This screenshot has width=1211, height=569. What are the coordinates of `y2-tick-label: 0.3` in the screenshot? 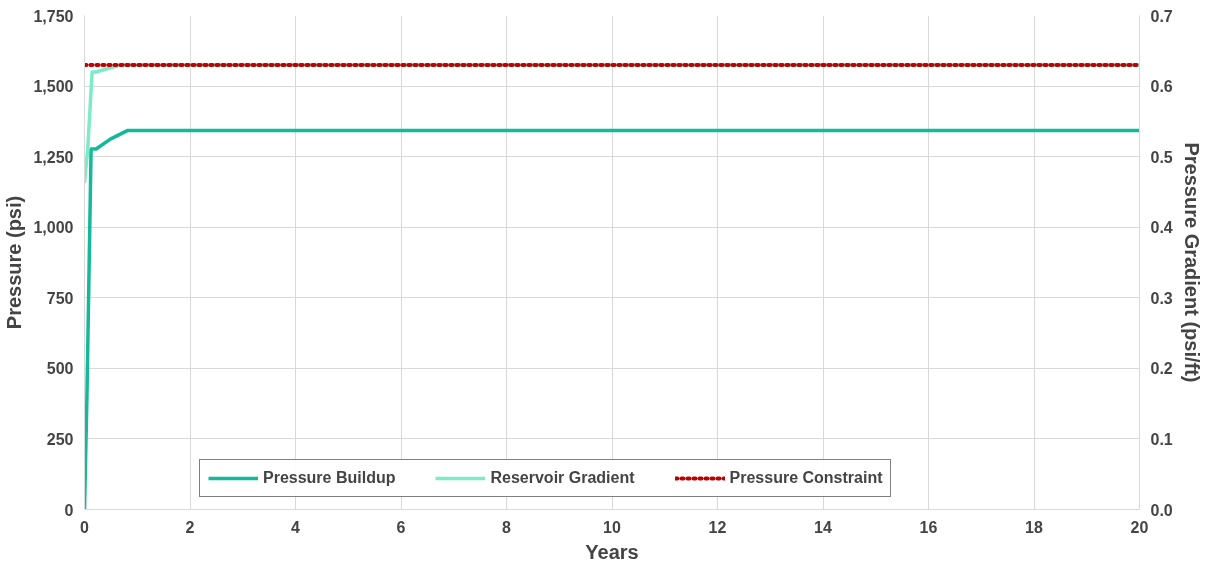 It's located at (1161, 298).